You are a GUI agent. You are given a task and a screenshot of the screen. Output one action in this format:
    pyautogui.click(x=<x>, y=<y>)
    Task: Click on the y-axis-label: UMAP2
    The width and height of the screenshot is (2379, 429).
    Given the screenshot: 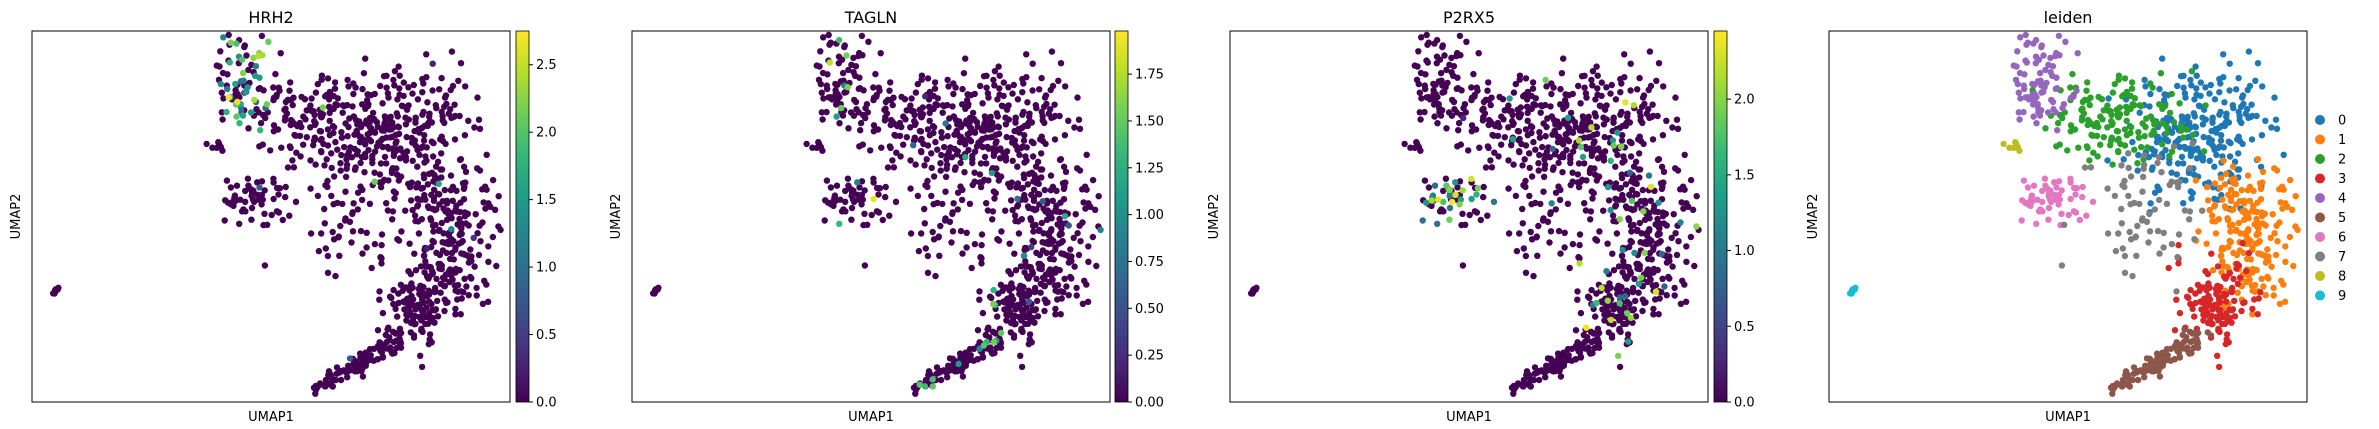 What is the action you would take?
    pyautogui.click(x=616, y=217)
    